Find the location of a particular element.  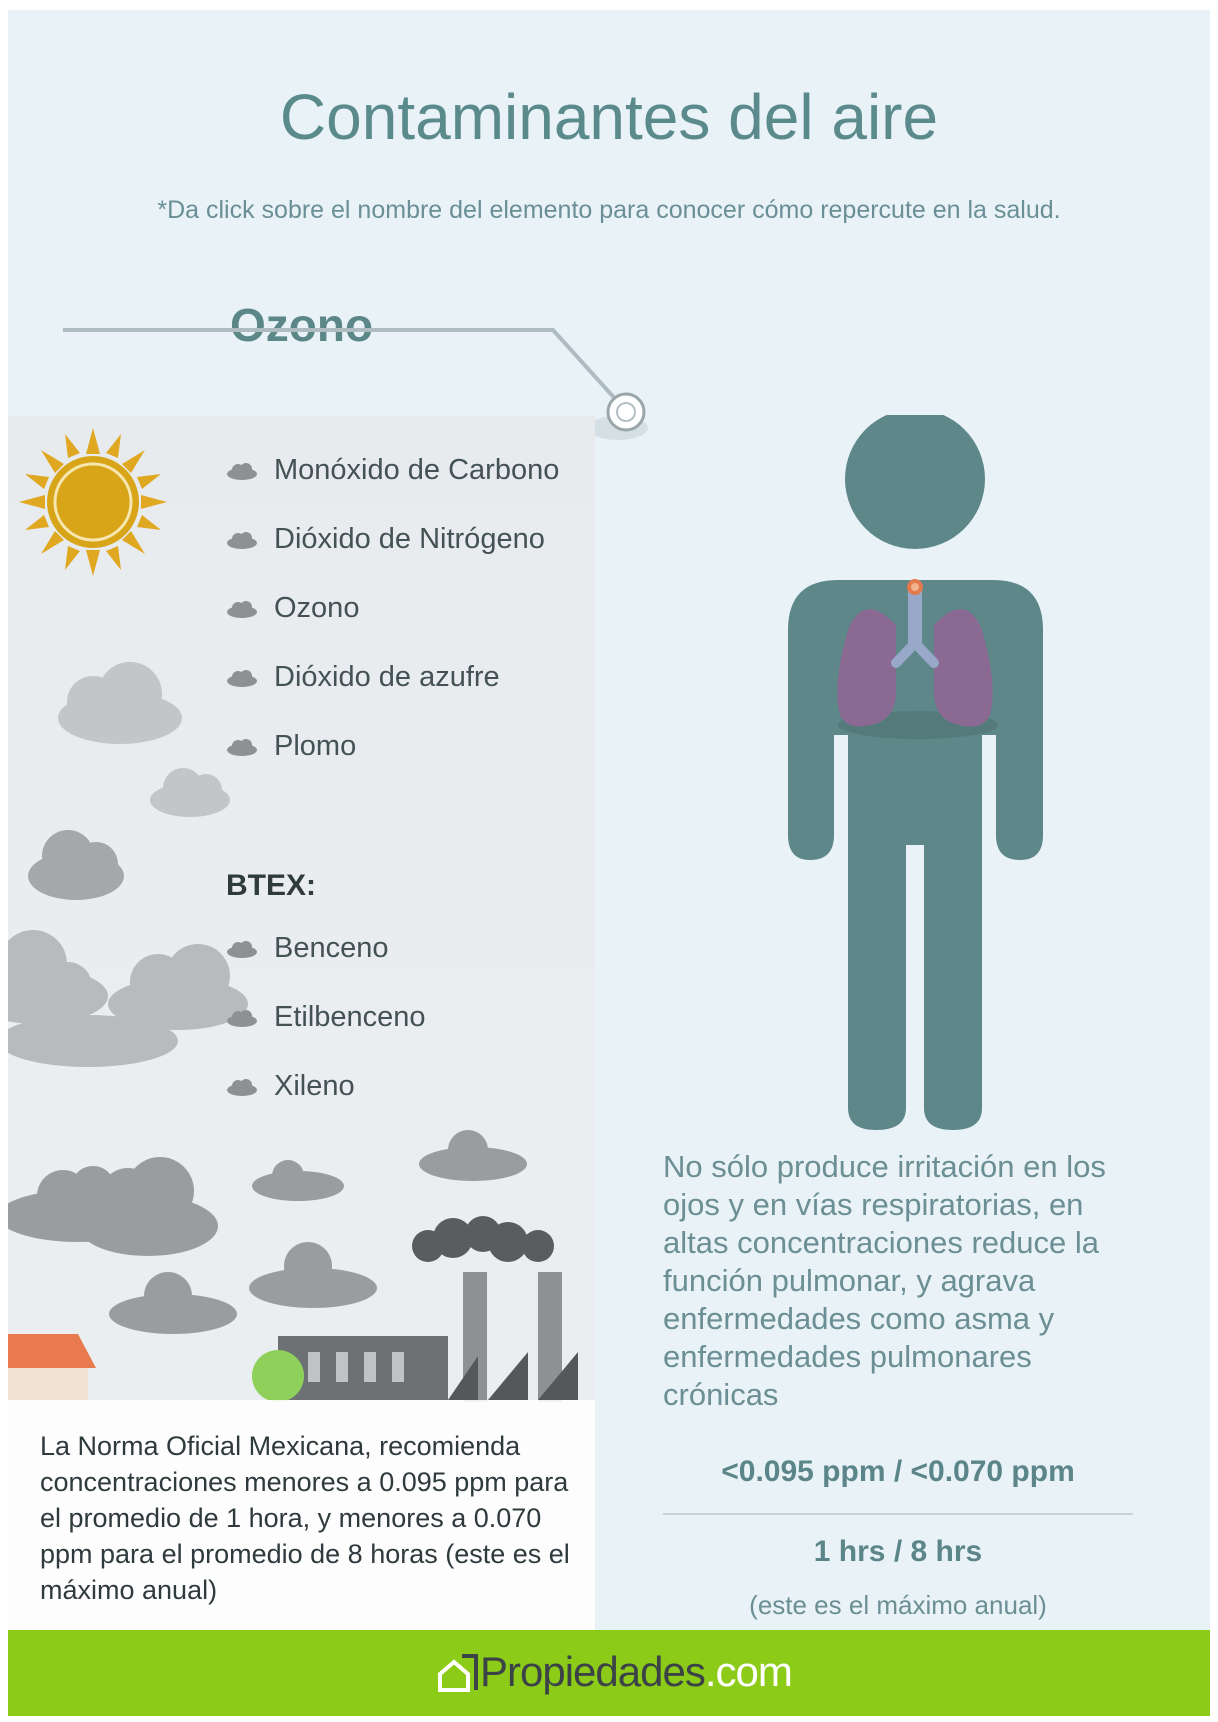

selected-pollutant-title: Ozono is located at coordinates (302, 325).